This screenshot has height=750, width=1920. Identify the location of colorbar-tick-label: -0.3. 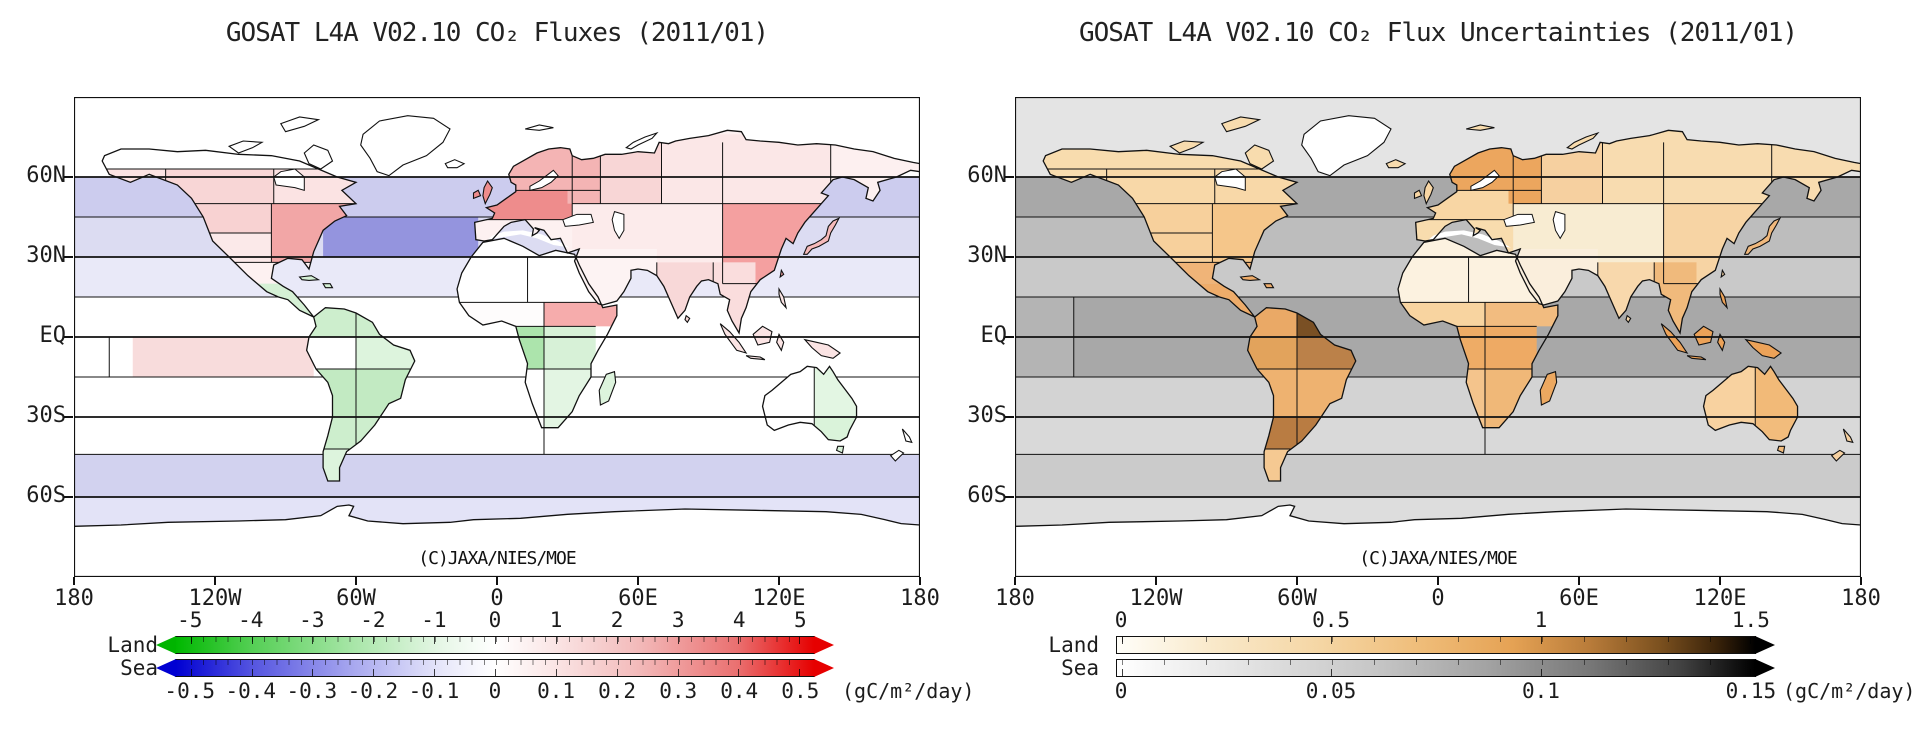
(312, 691).